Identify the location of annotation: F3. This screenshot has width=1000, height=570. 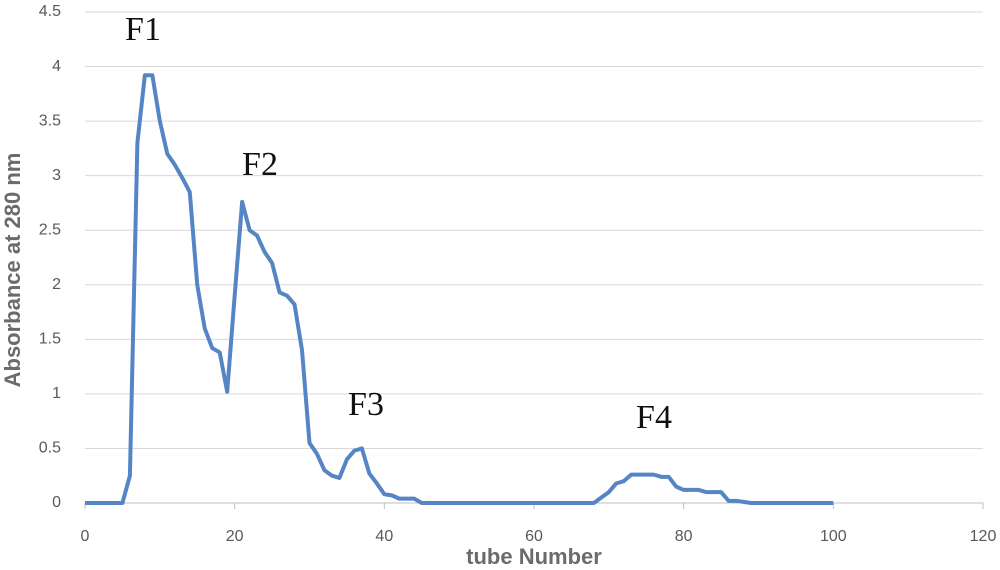
(366, 404).